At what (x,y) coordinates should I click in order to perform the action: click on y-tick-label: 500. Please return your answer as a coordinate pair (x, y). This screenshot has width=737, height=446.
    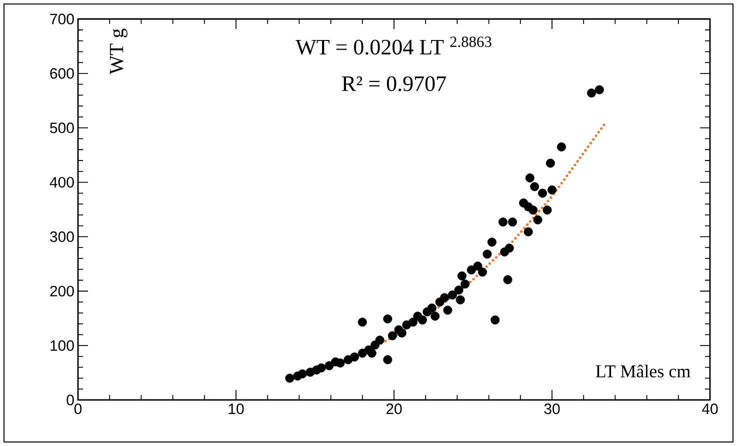
    Looking at the image, I should click on (62, 128).